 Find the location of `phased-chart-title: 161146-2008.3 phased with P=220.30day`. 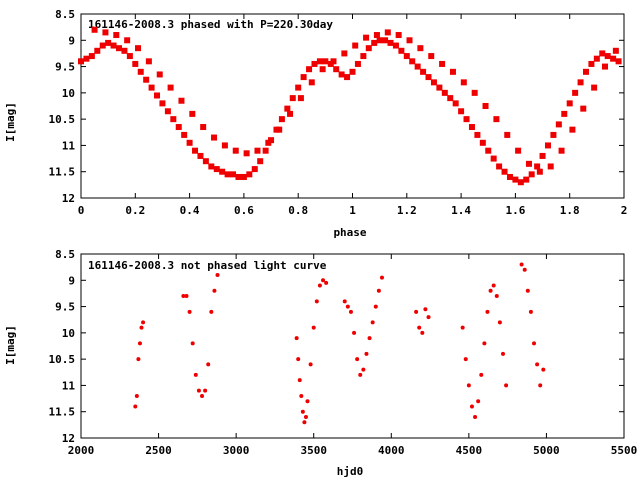

phased-chart-title: 161146-2008.3 phased with P=220.30day is located at coordinates (210, 24).